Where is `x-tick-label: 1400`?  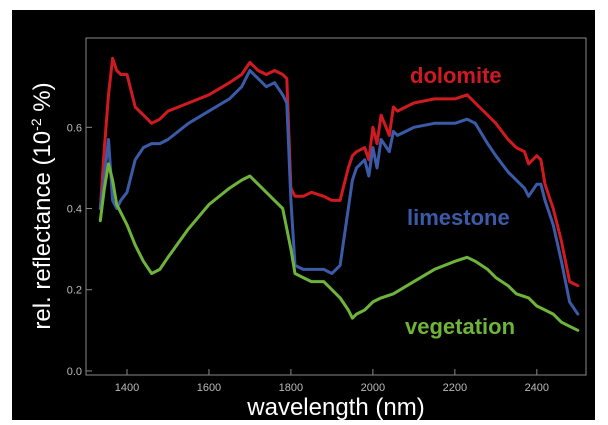 x-tick-label: 1400 is located at coordinates (127, 388).